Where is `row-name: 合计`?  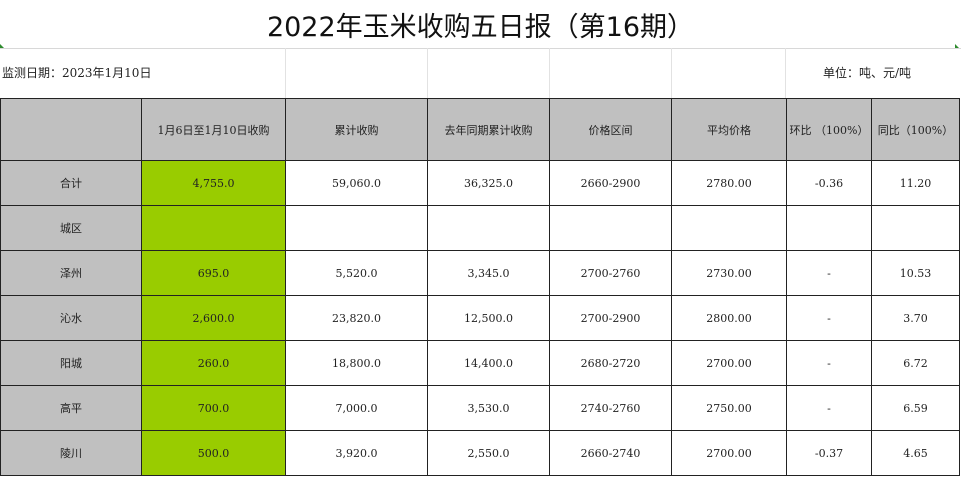 row-name: 合计 is located at coordinates (71, 183).